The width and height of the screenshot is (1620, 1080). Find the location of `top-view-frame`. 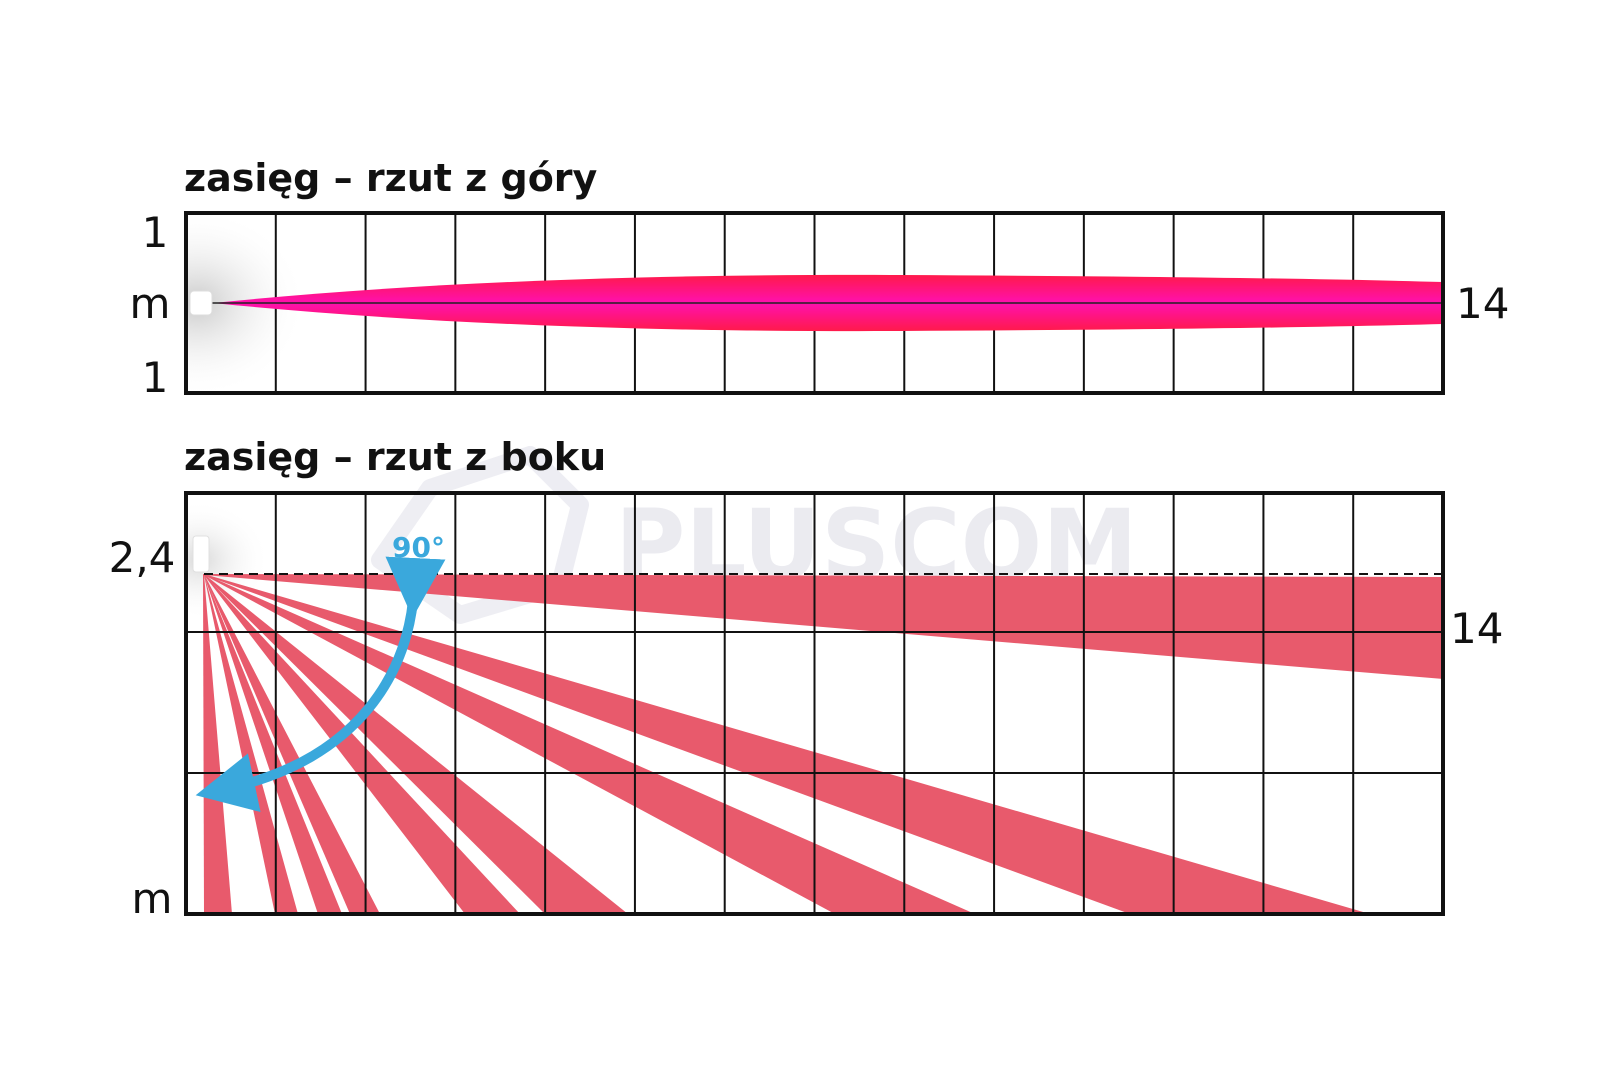

top-view-frame is located at coordinates (814, 303).